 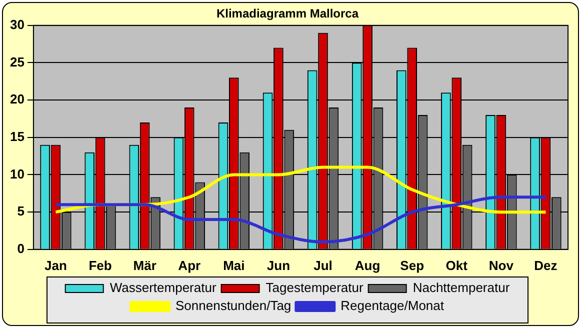 I want to click on line-series, so click(x=301, y=220).